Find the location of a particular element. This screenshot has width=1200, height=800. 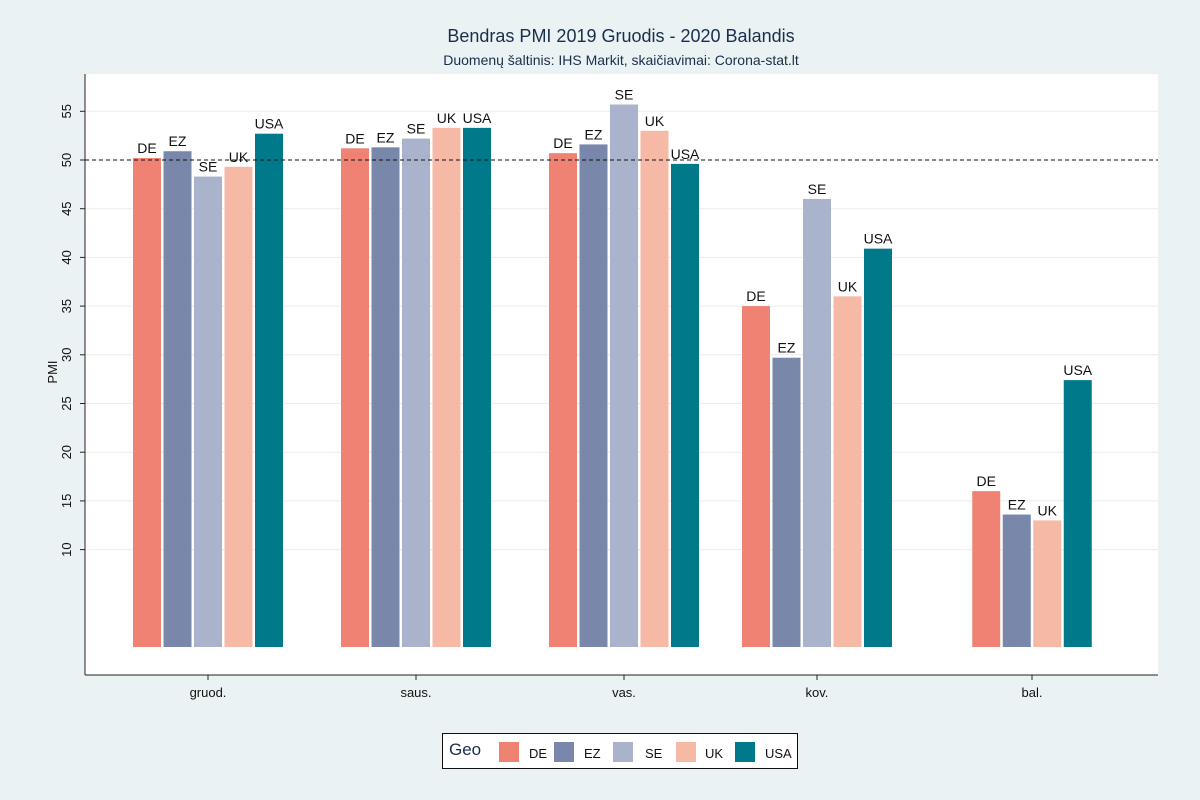

x-tick-label: kov. is located at coordinates (817, 692).